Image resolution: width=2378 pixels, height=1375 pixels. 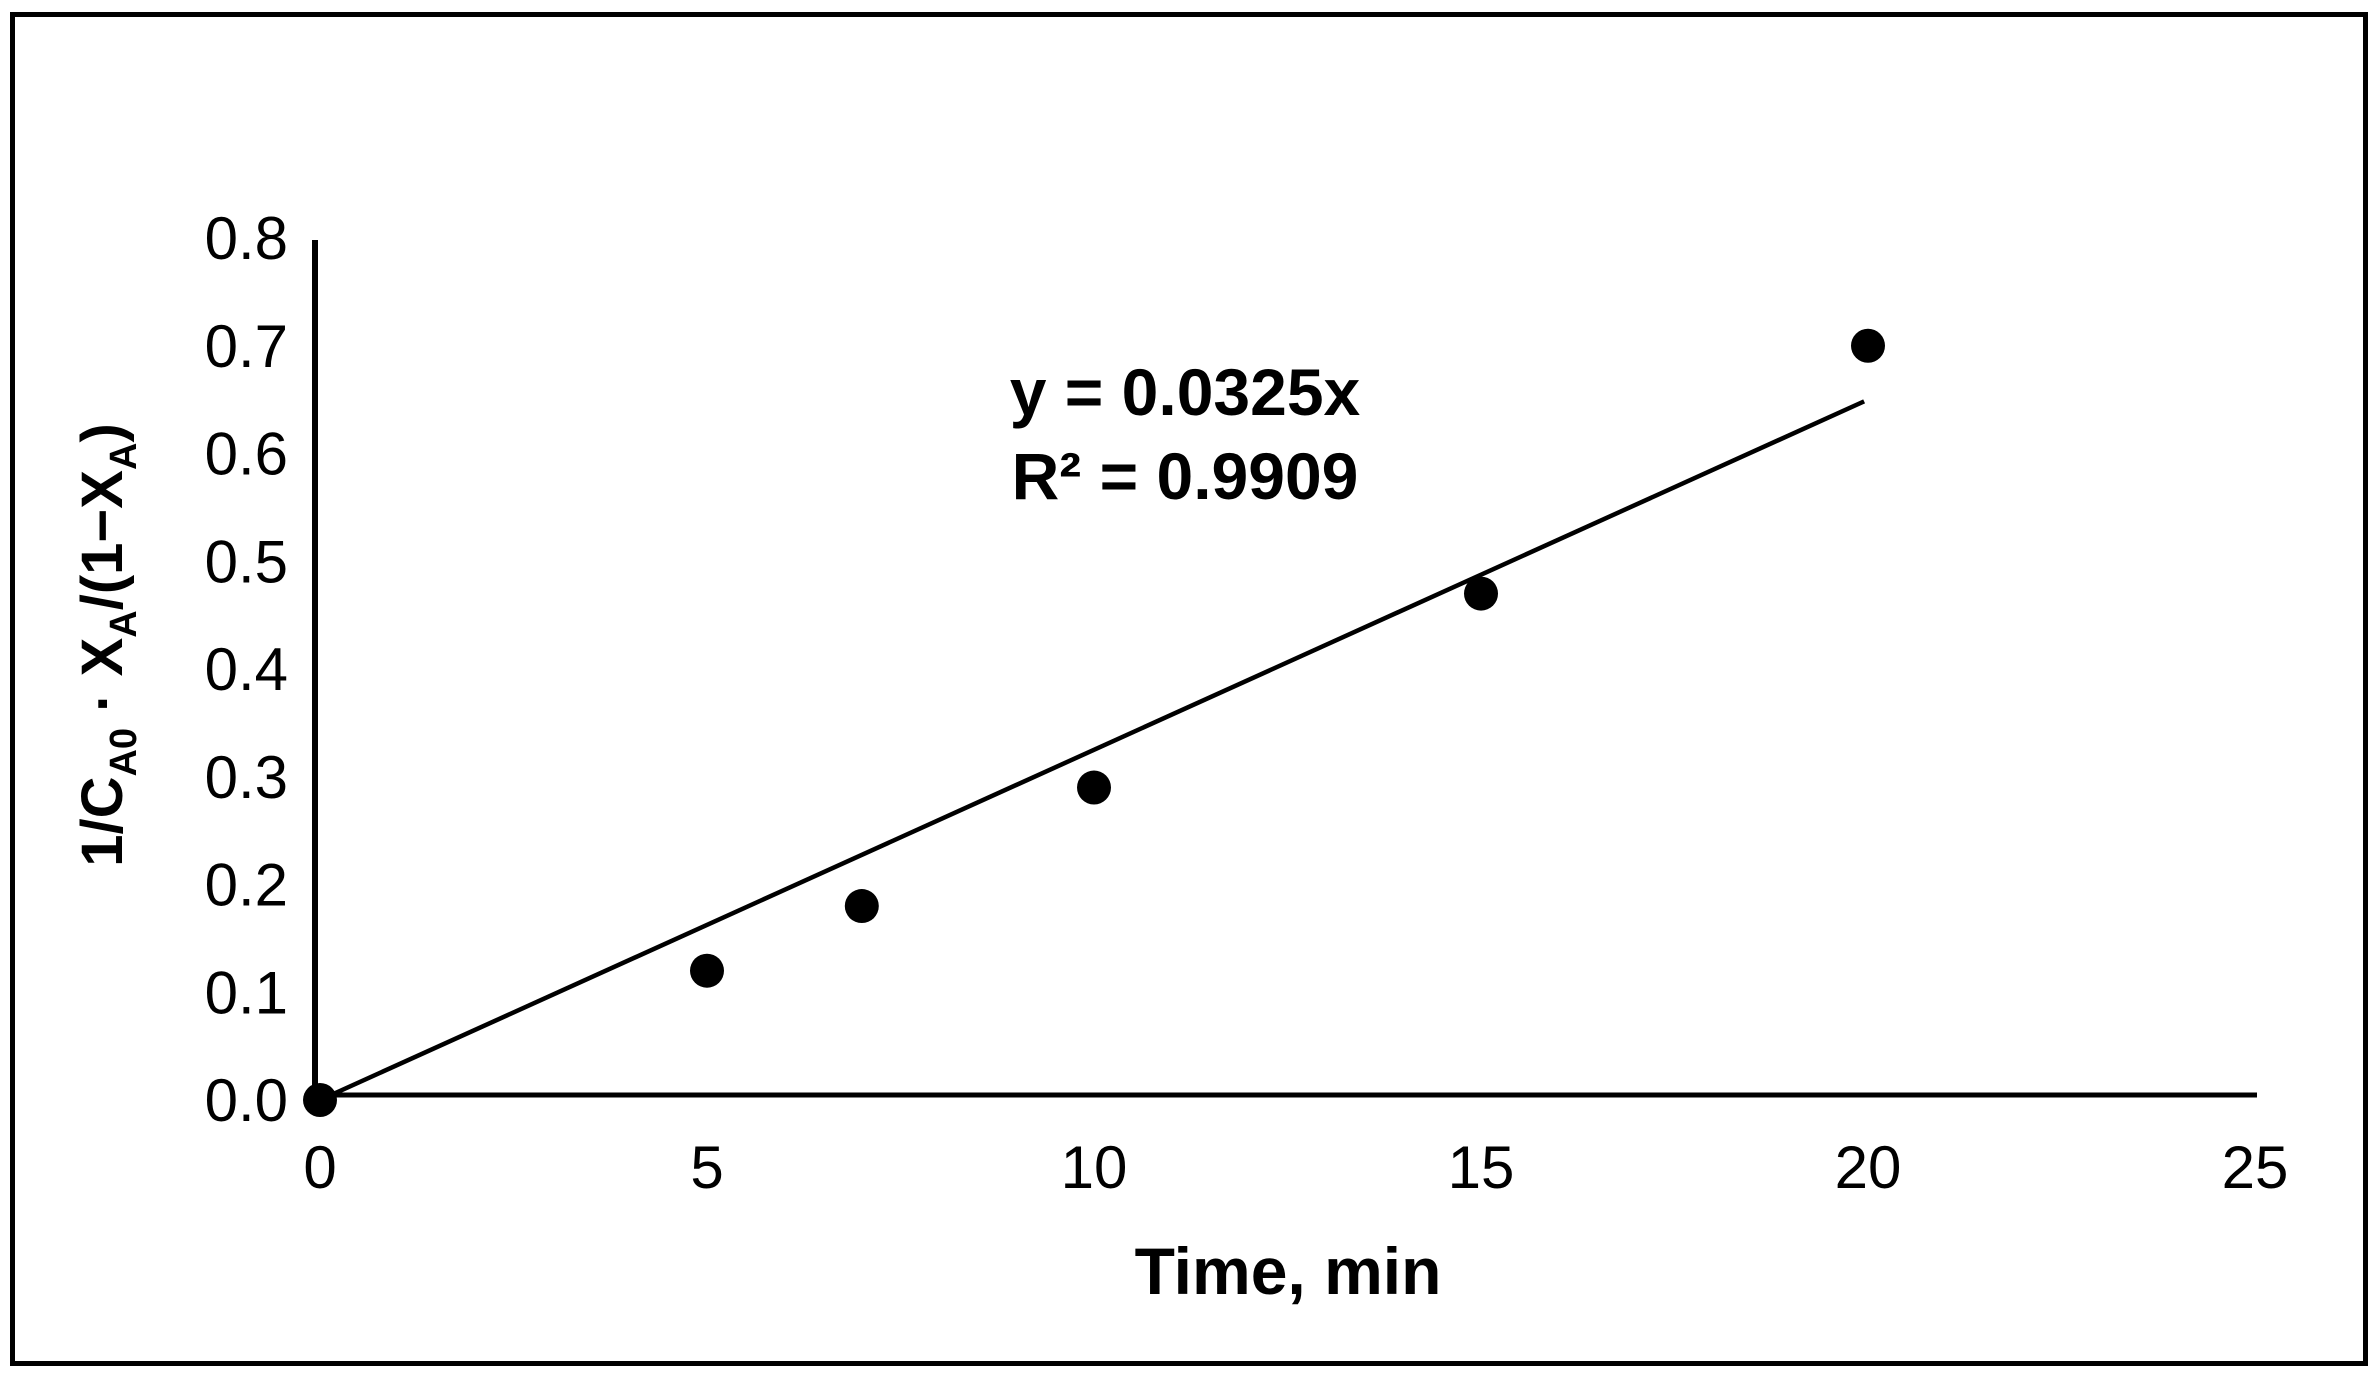 I want to click on y-tick-label: 0.5, so click(x=246, y=561).